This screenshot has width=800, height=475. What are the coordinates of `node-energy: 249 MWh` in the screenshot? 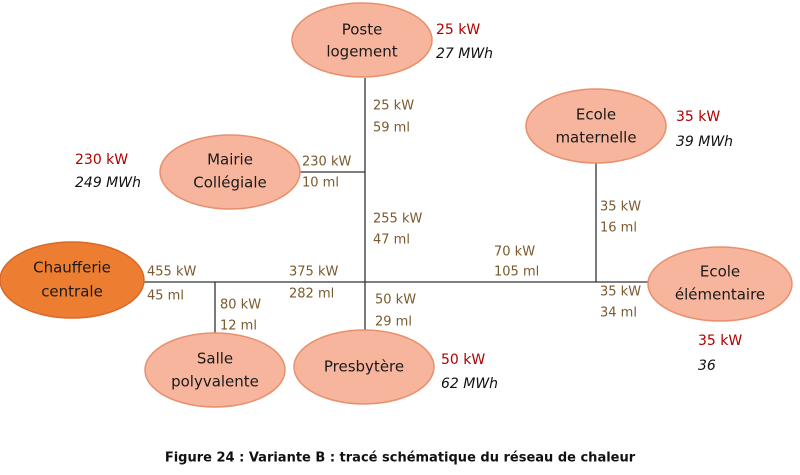 It's located at (108, 183).